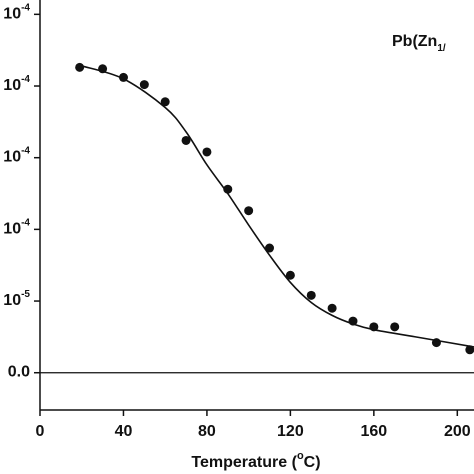  Describe the element at coordinates (290, 431) in the screenshot. I see `x-tick-label: 120` at that location.